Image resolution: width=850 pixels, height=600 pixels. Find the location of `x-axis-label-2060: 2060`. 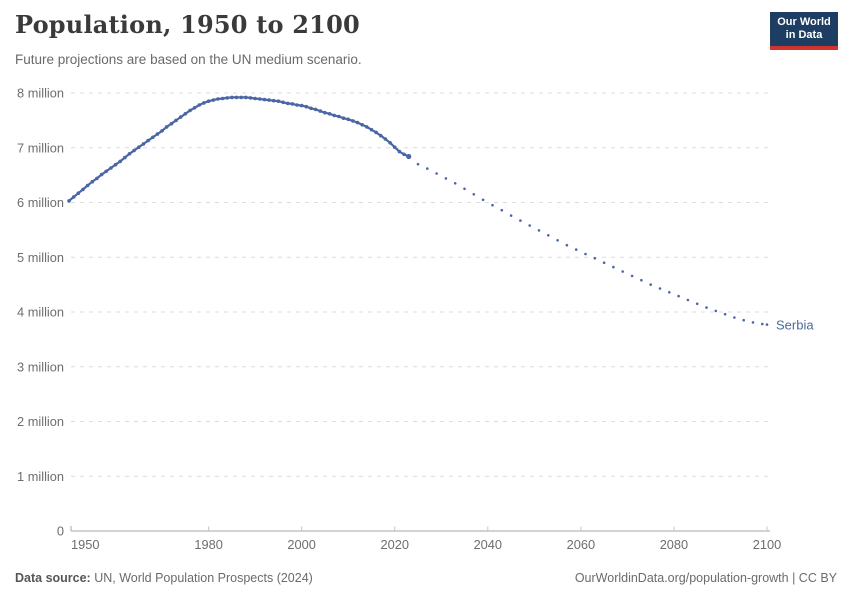

x-axis-label-2060: 2060 is located at coordinates (581, 544).